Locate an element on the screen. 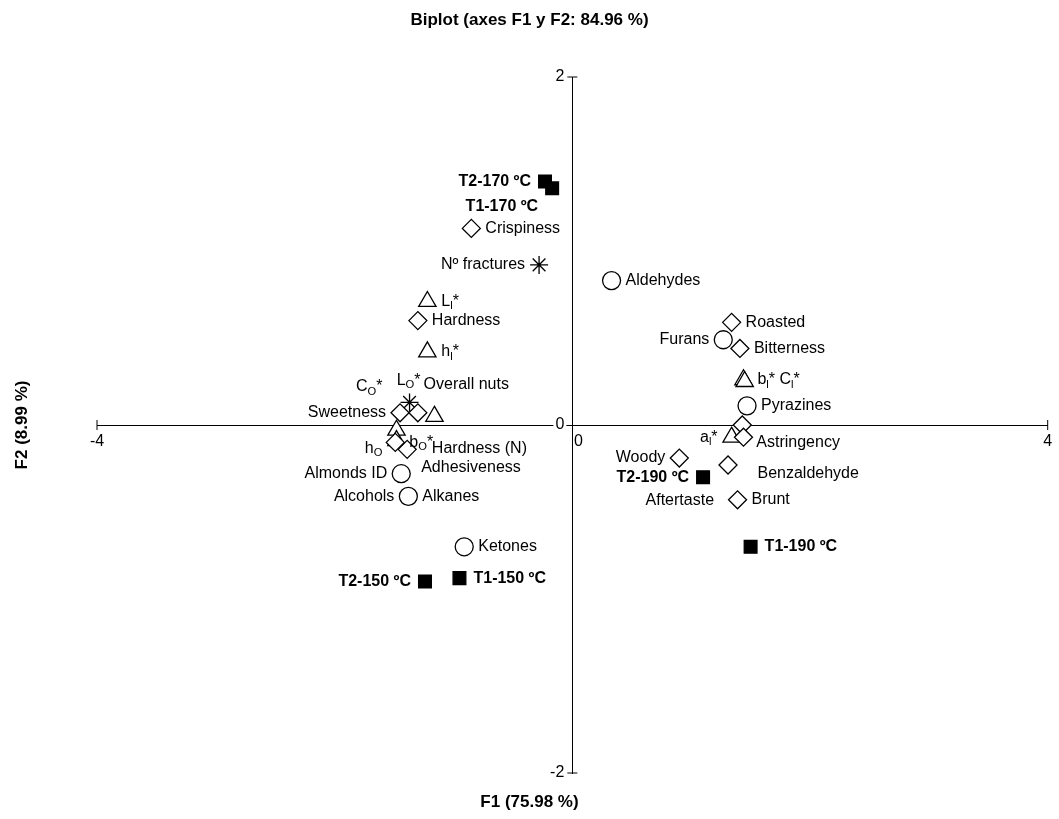 This screenshot has height=819, width=1059. annotation: Alkanes is located at coordinates (451, 495).